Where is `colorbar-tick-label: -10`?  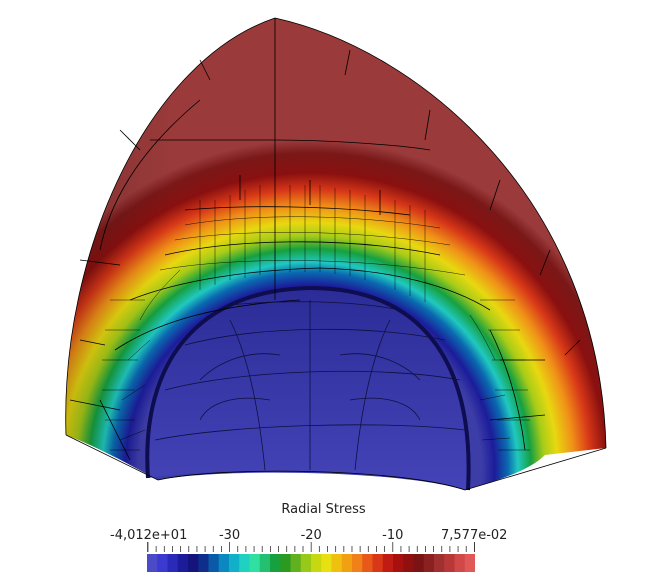
colorbar-tick-label: -10 is located at coordinates (393, 535).